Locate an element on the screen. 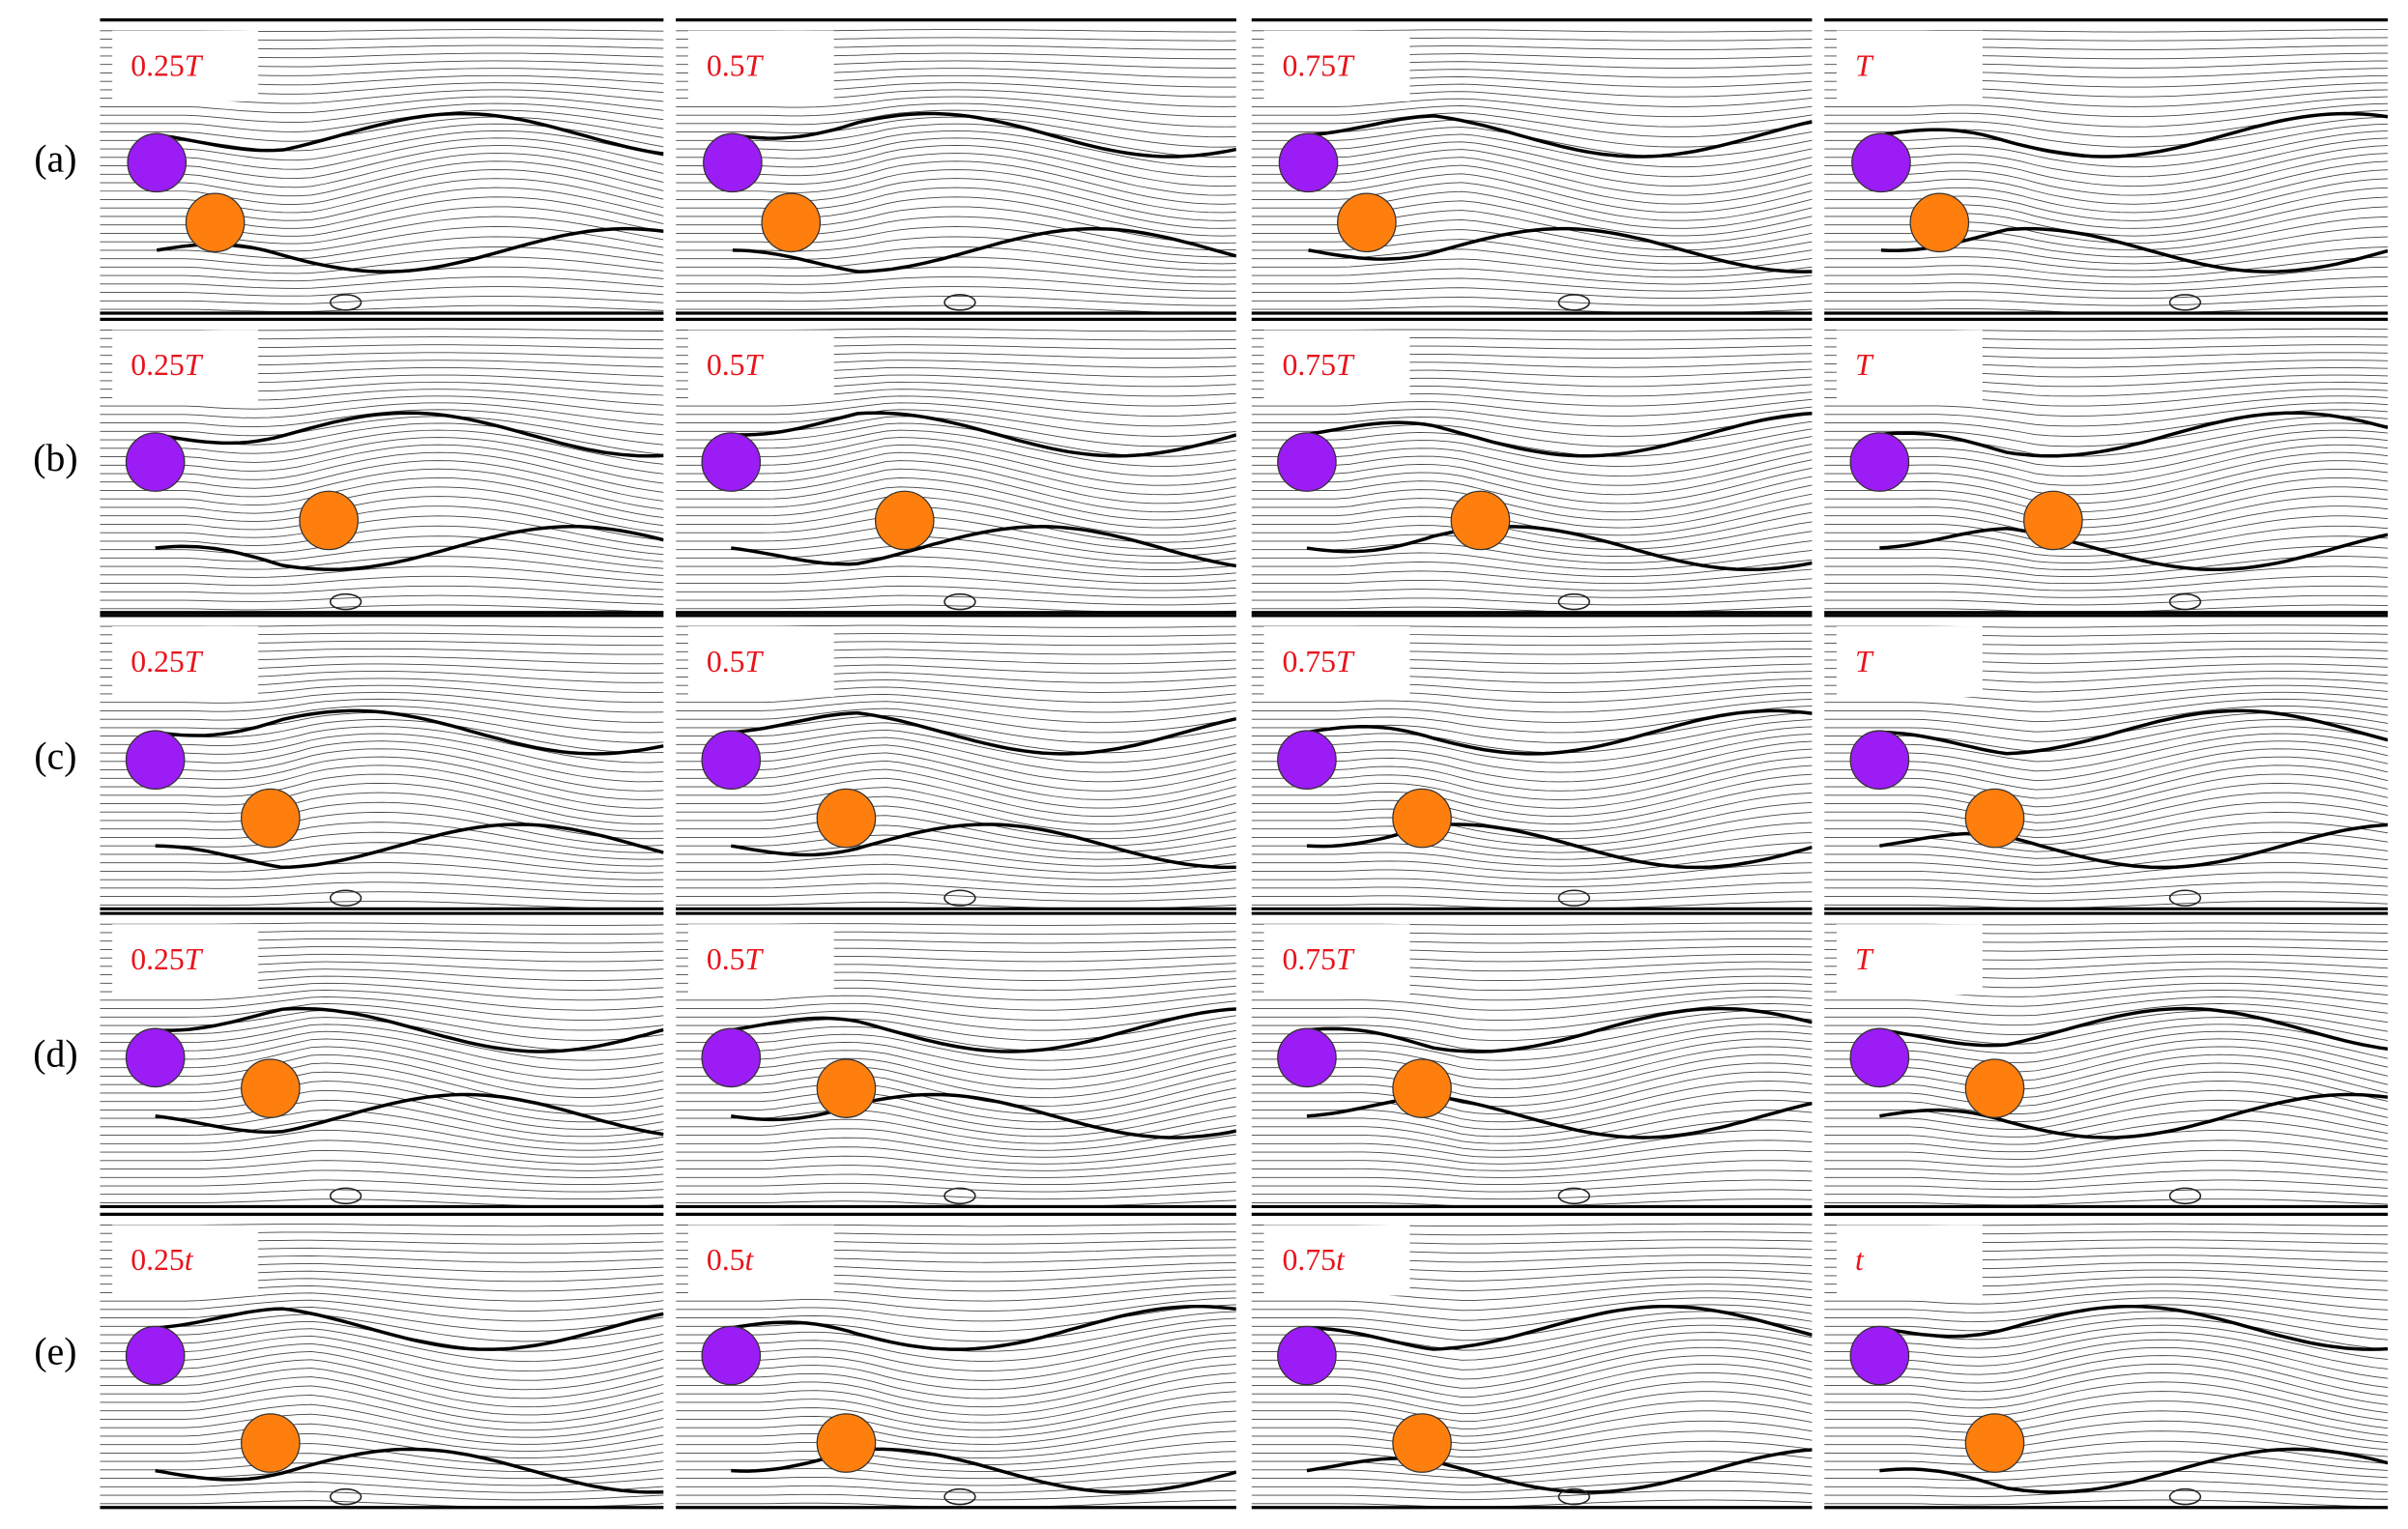 The height and width of the screenshot is (1529, 2408). panel: 0.25T is located at coordinates (382, 1060).